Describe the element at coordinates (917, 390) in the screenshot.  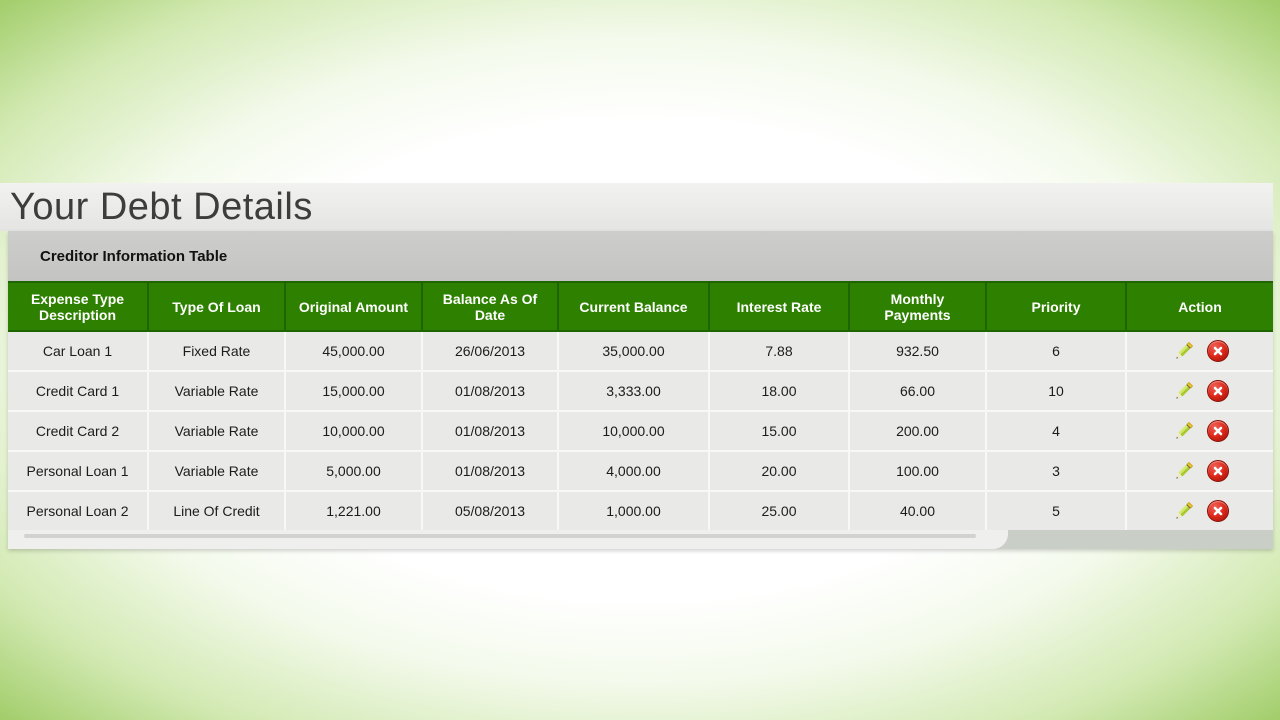
I see `cell-monthly-payments: 66.00` at that location.